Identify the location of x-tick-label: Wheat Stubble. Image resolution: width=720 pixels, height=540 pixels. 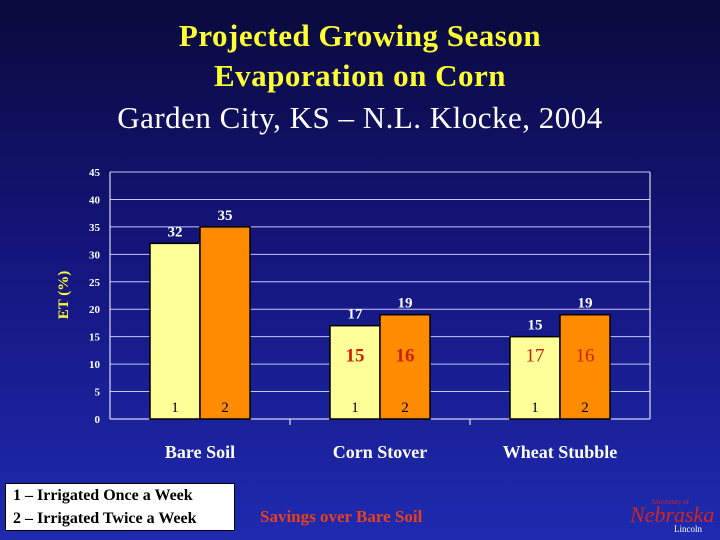
(560, 452).